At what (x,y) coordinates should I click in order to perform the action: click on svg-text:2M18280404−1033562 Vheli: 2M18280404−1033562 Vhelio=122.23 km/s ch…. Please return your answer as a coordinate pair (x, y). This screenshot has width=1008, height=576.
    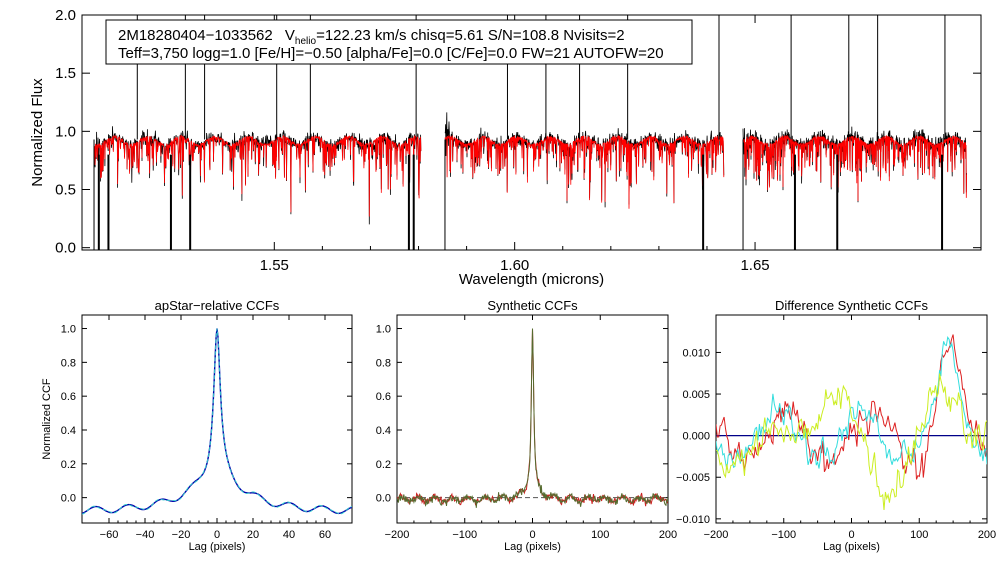
    Looking at the image, I should click on (371, 37).